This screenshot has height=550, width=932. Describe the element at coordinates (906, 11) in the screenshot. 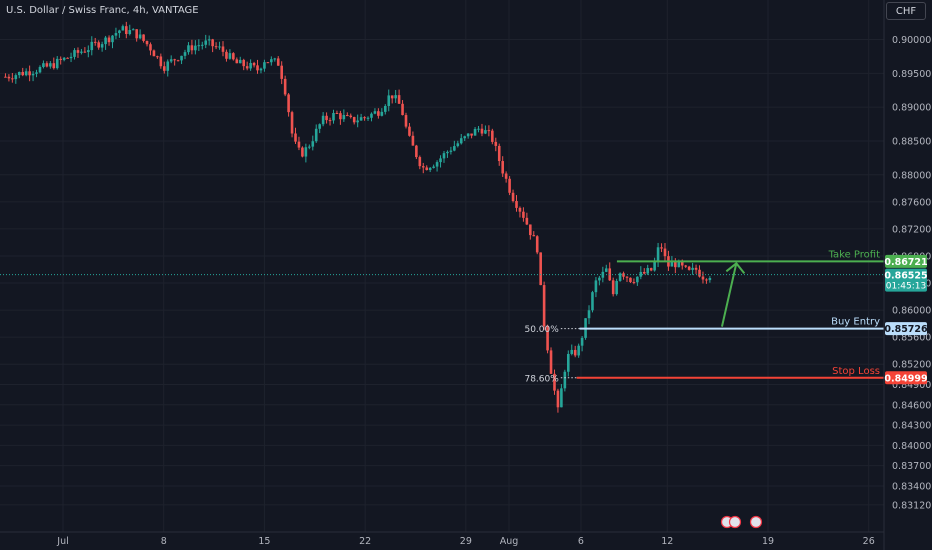

I see `currency-selector: CHF` at that location.